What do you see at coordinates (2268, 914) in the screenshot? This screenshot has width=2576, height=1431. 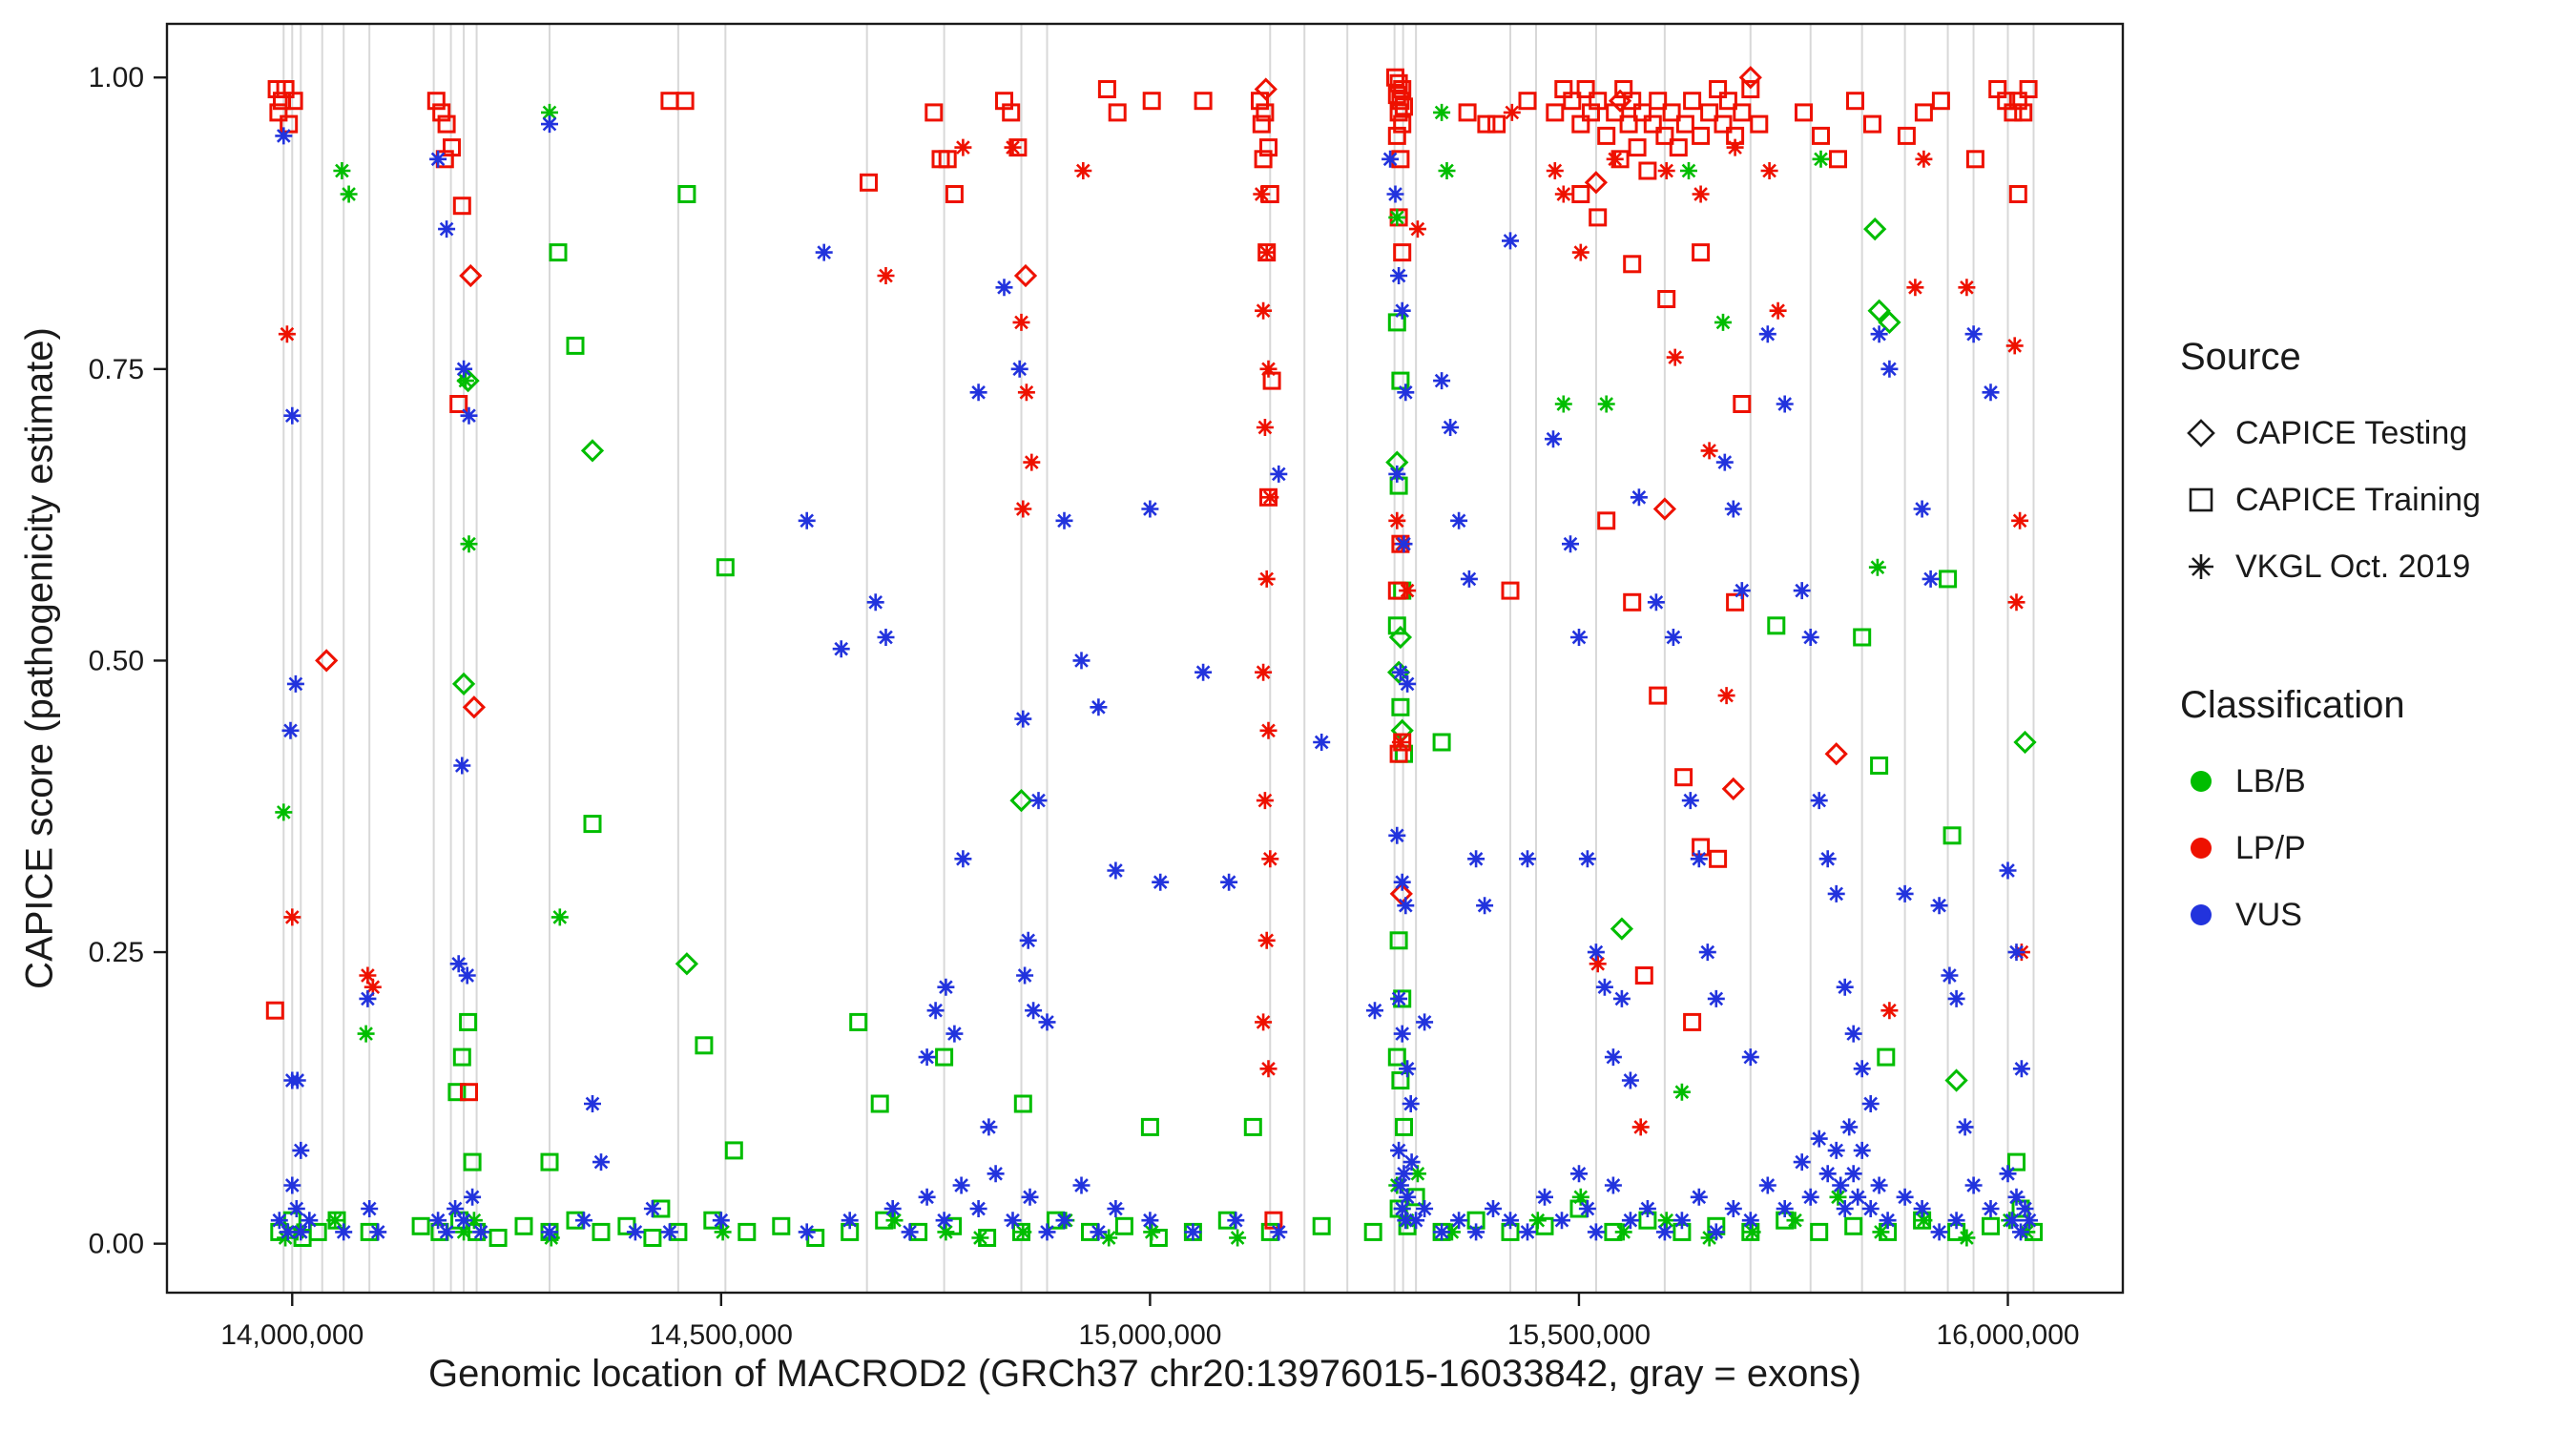 I see `legend-item-label: VUS` at bounding box center [2268, 914].